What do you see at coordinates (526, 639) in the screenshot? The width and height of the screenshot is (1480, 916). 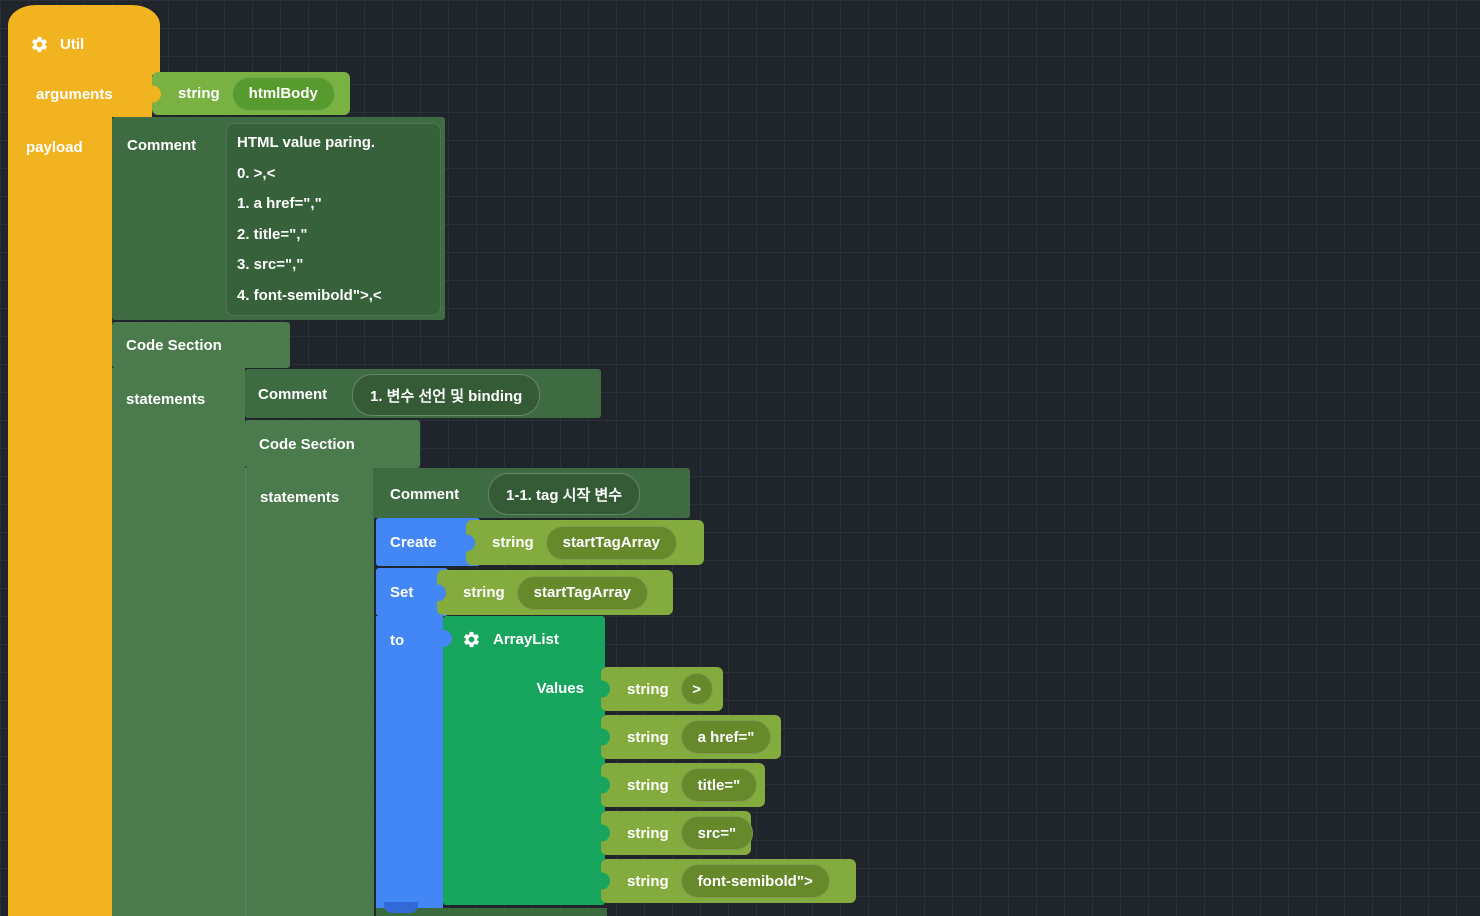 I see `arraylist-label: ArrayList` at bounding box center [526, 639].